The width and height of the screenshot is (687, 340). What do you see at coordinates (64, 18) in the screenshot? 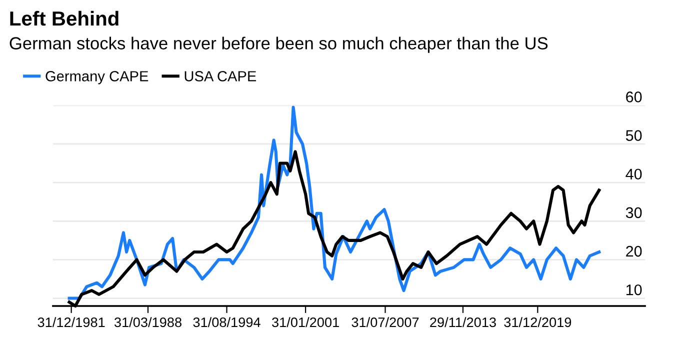
I see `chart-title: Left Behind` at bounding box center [64, 18].